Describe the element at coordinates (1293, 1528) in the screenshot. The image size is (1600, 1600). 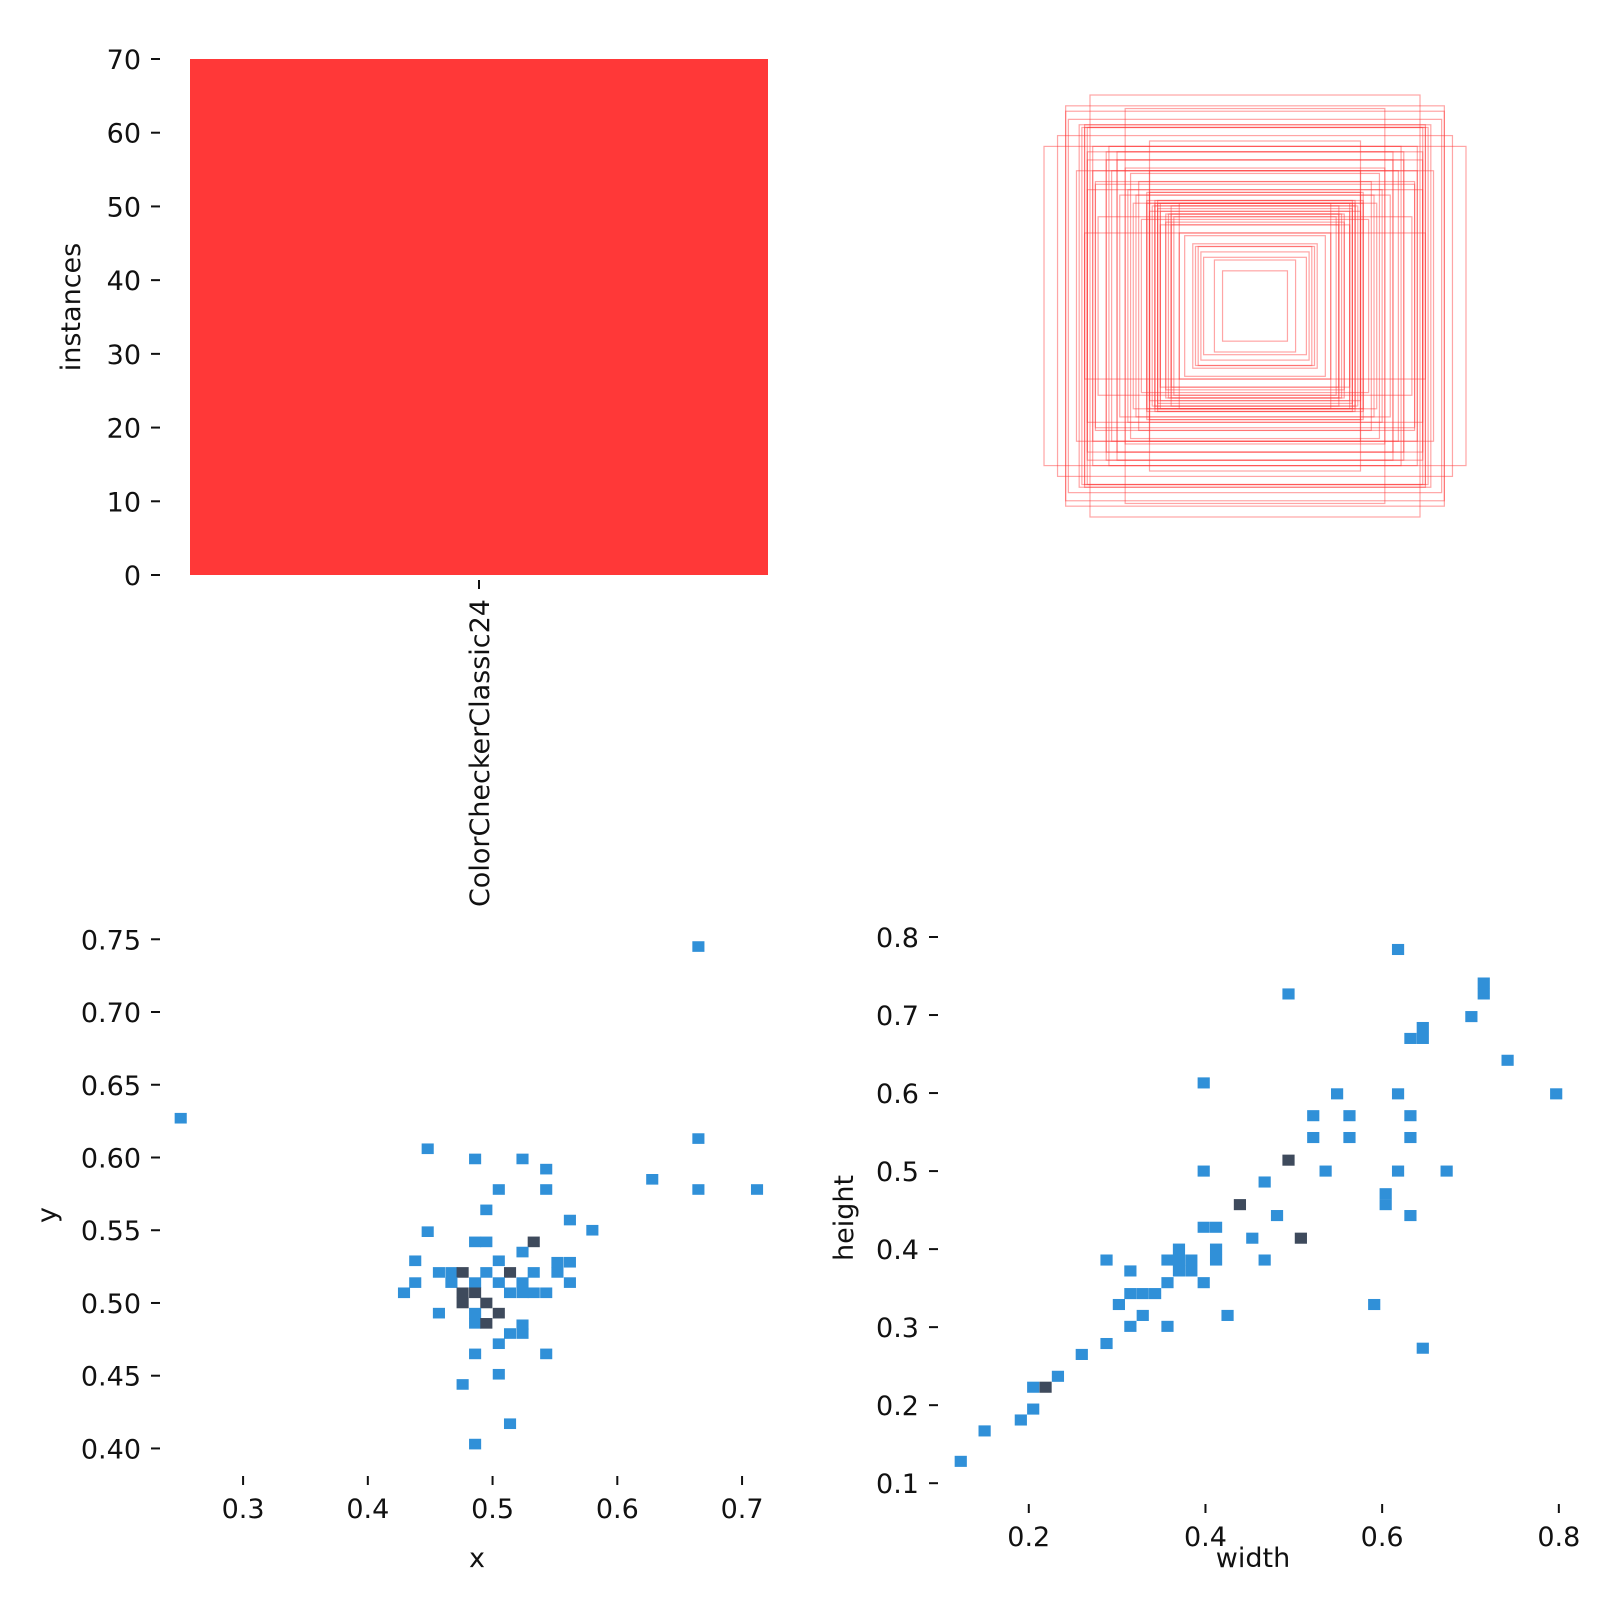
I see `width-height-x-axis: 0.2 0.4 0.6 0.8` at that location.